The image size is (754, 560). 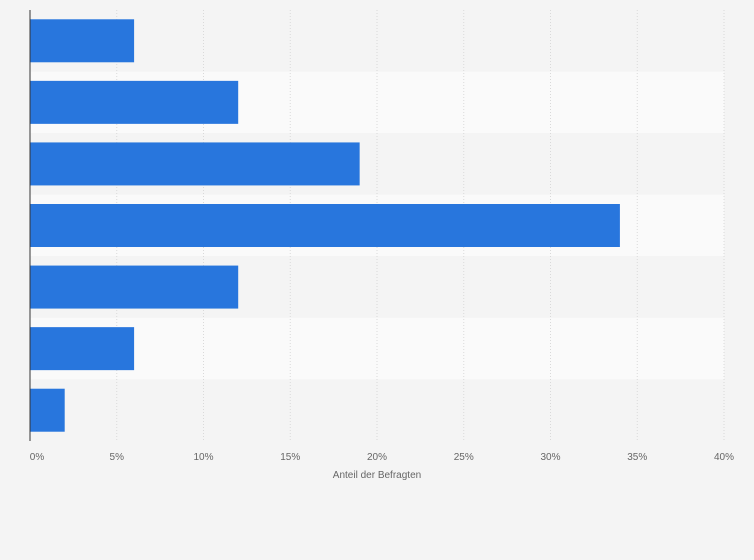 I want to click on x-axis-tick-labels: 0% 5% 10% 15% 20% 25% 30% 35% 40%, so click(x=382, y=457).